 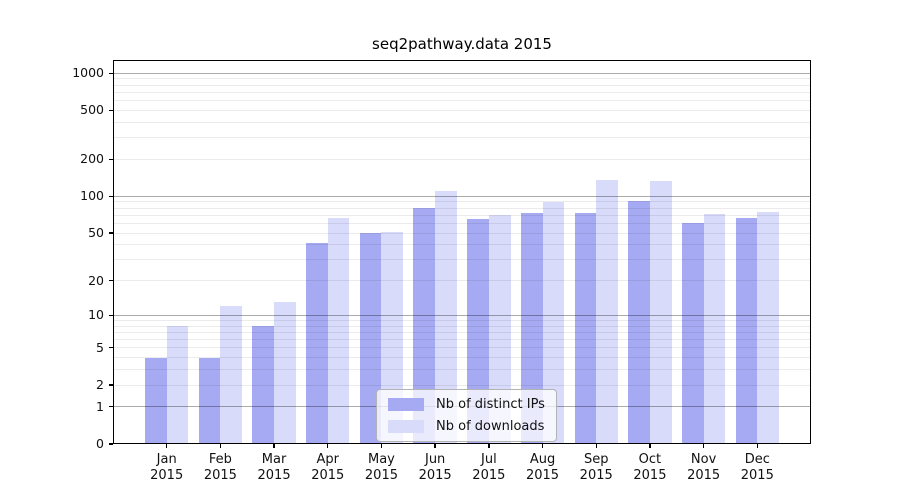 I want to click on x-label-oct: Oct 2015, so click(x=650, y=468).